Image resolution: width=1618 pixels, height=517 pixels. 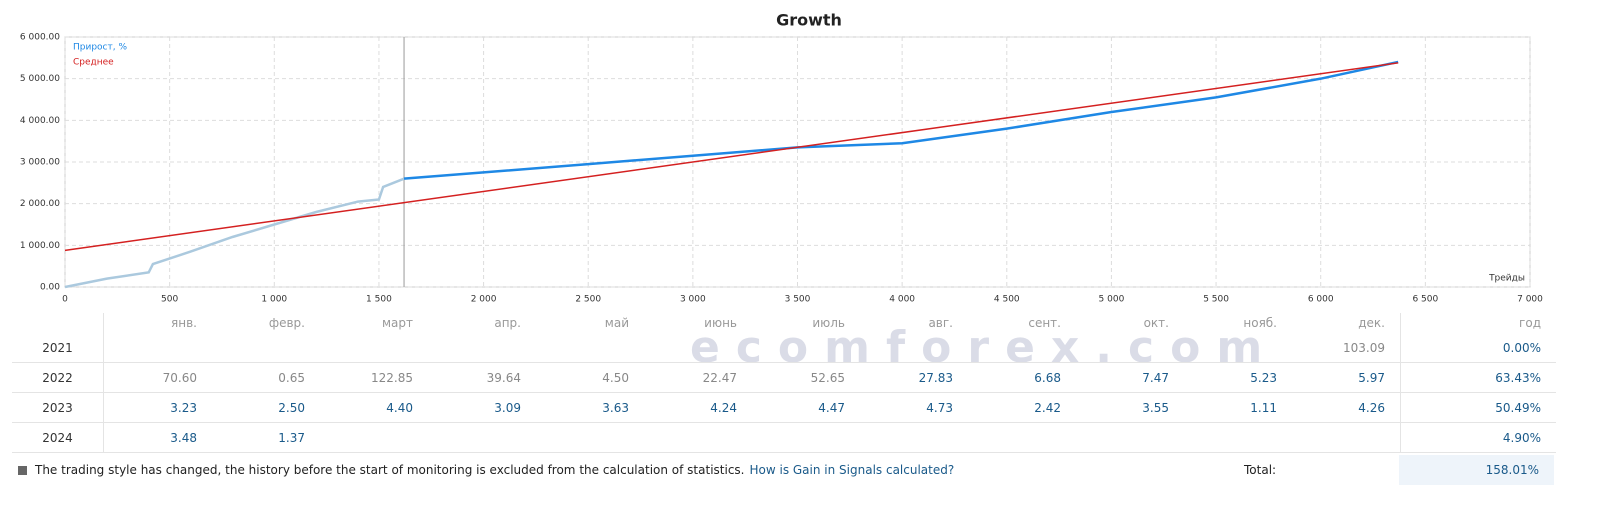 What do you see at coordinates (58, 377) in the screenshot?
I see `year-label: 2022` at bounding box center [58, 377].